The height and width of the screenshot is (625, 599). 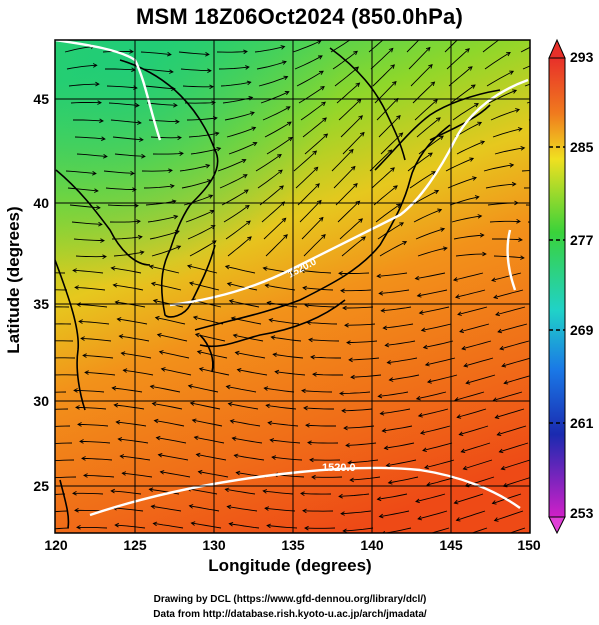 What do you see at coordinates (451, 545) in the screenshot?
I see `x-tick: 145` at bounding box center [451, 545].